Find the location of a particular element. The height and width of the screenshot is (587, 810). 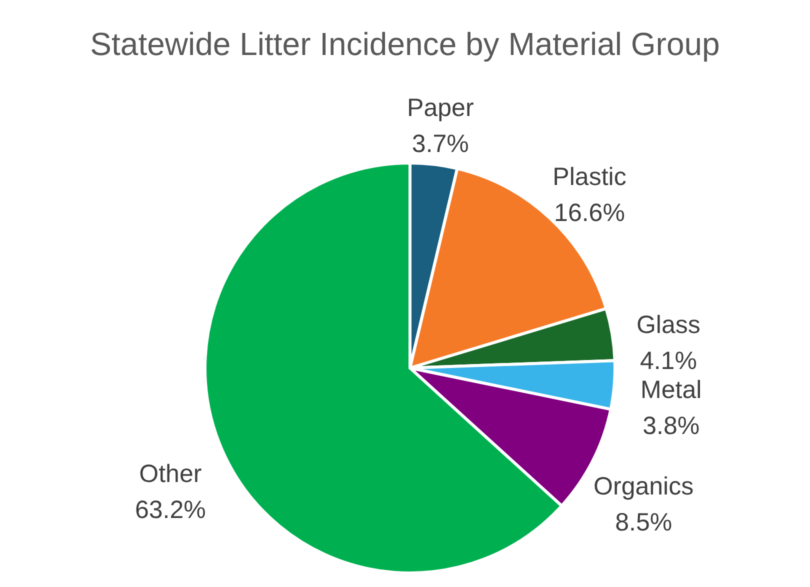

data-label: 4.1% is located at coordinates (668, 360).